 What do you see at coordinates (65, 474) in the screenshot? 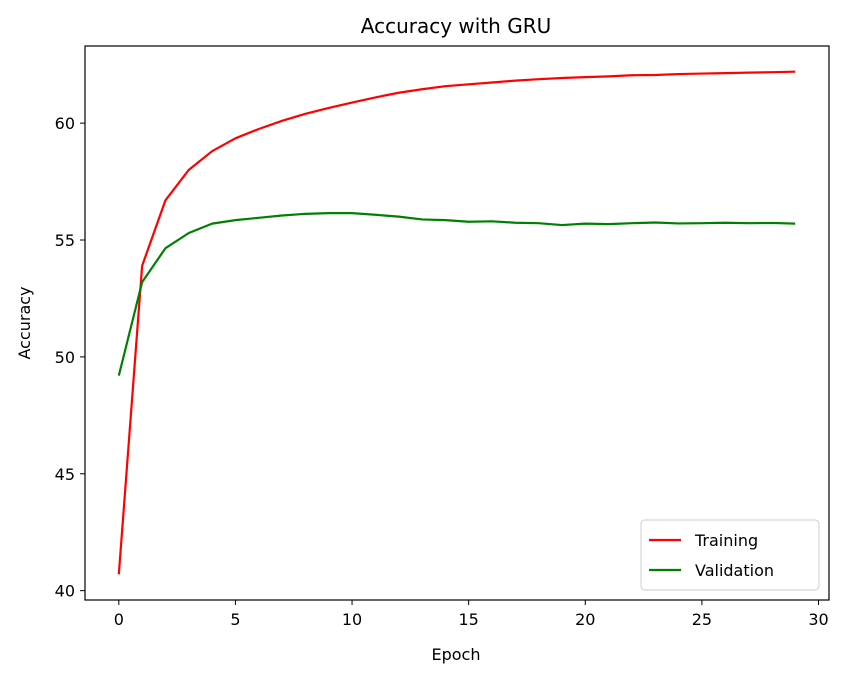
I see `y-tick-label: 45` at bounding box center [65, 474].